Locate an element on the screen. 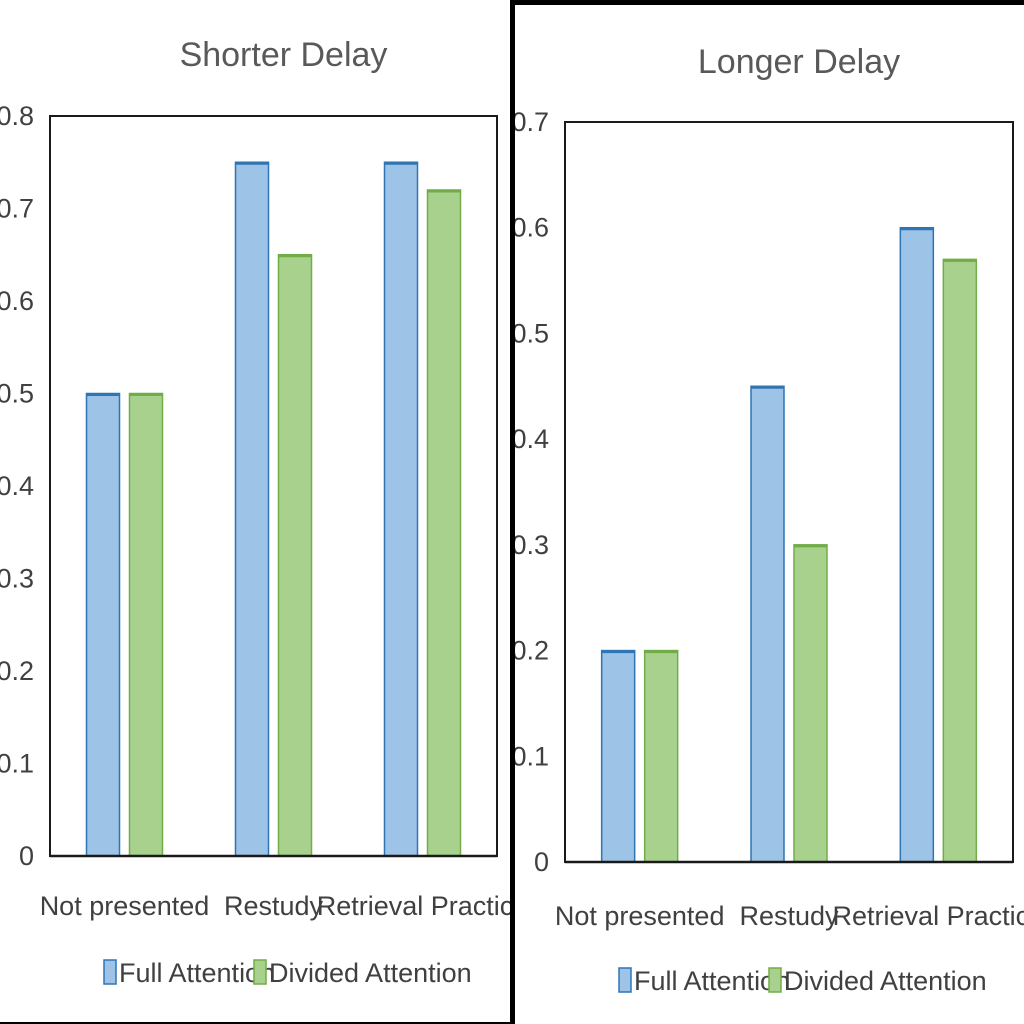  chart-title: Longer Delay is located at coordinates (799, 62).